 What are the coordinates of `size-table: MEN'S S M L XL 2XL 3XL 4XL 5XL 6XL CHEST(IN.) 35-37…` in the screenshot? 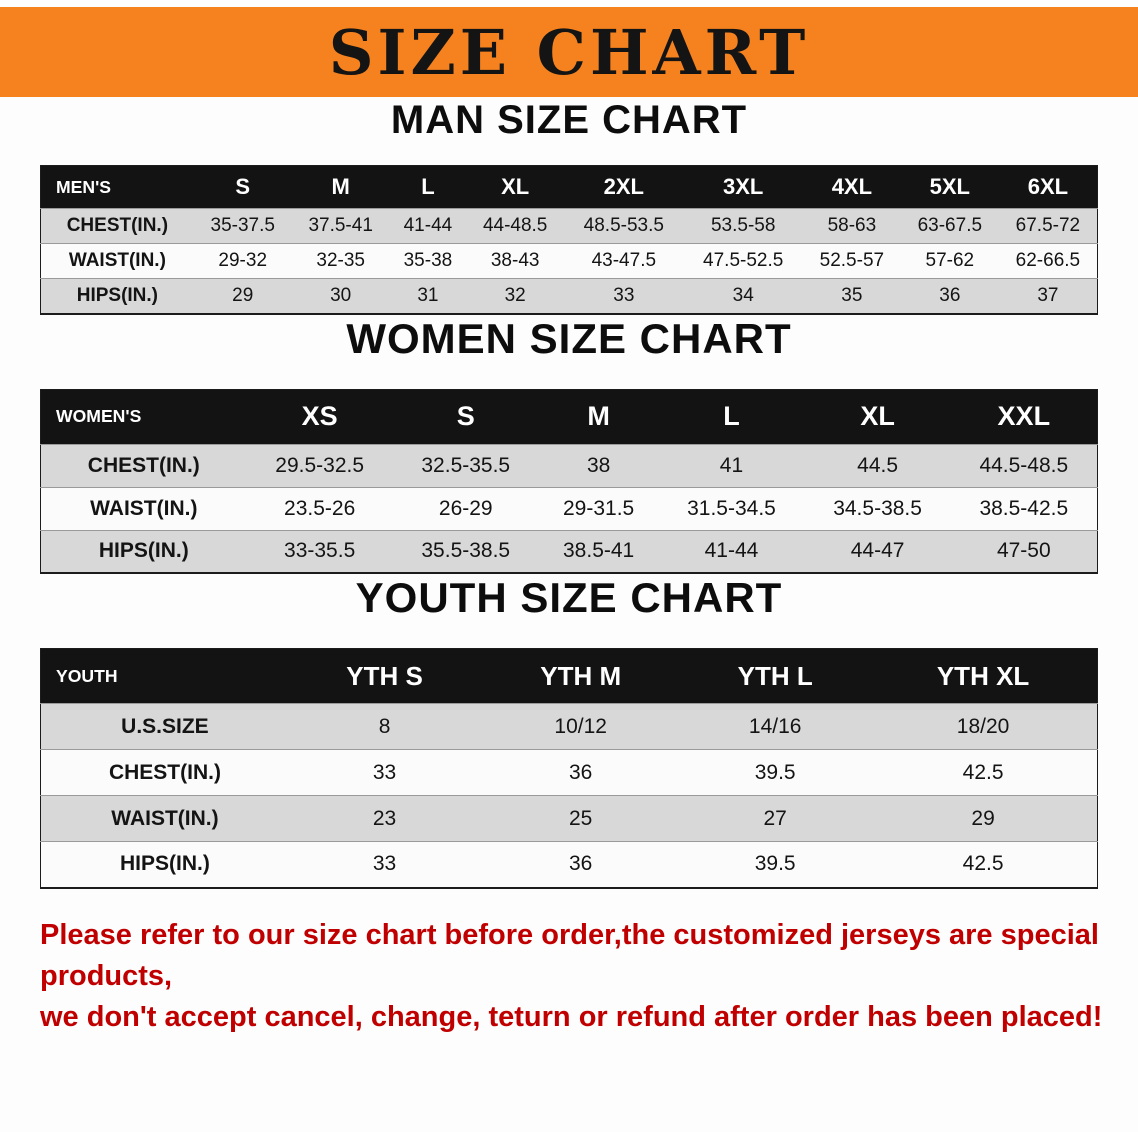 It's located at (569, 240).